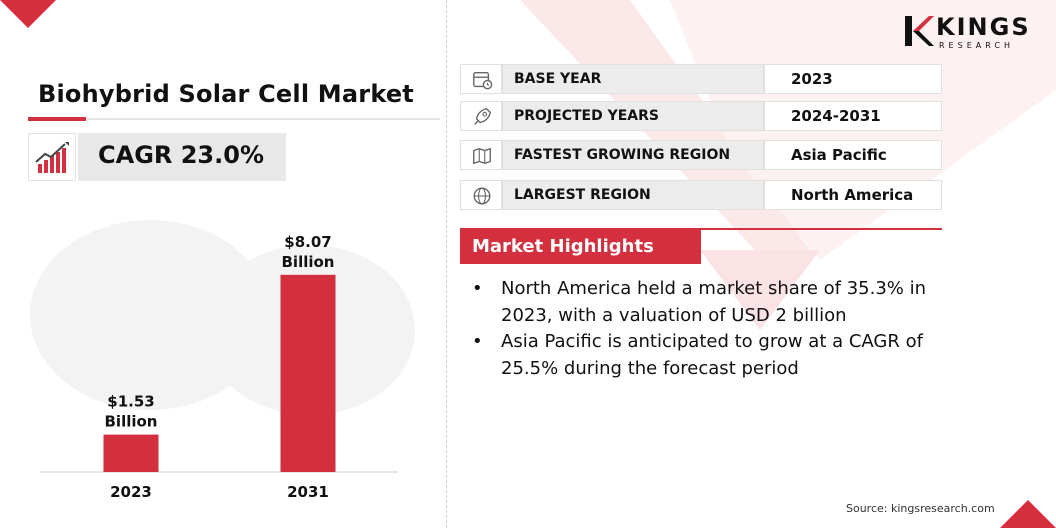 Image resolution: width=1056 pixels, height=528 pixels. I want to click on title-underline, so click(234, 119).